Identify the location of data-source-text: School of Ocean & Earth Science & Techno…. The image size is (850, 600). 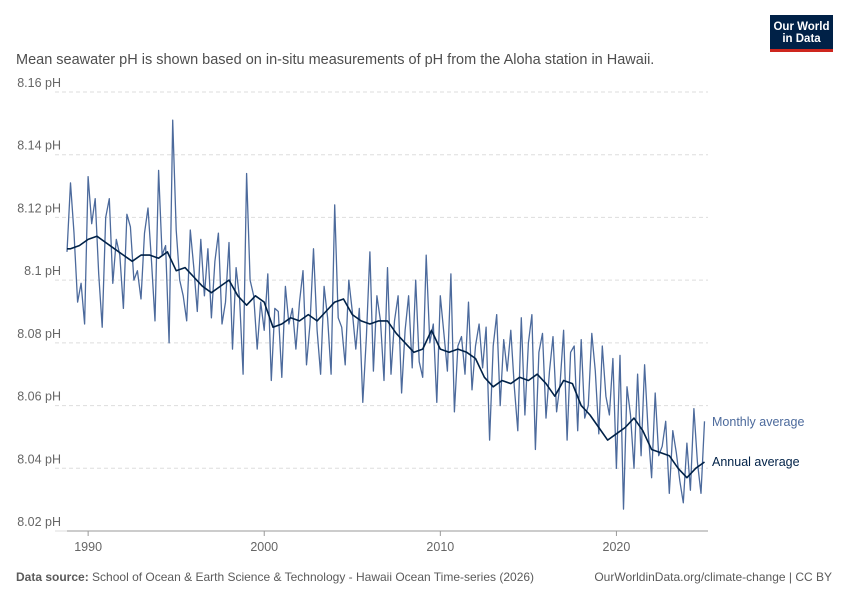
(313, 577).